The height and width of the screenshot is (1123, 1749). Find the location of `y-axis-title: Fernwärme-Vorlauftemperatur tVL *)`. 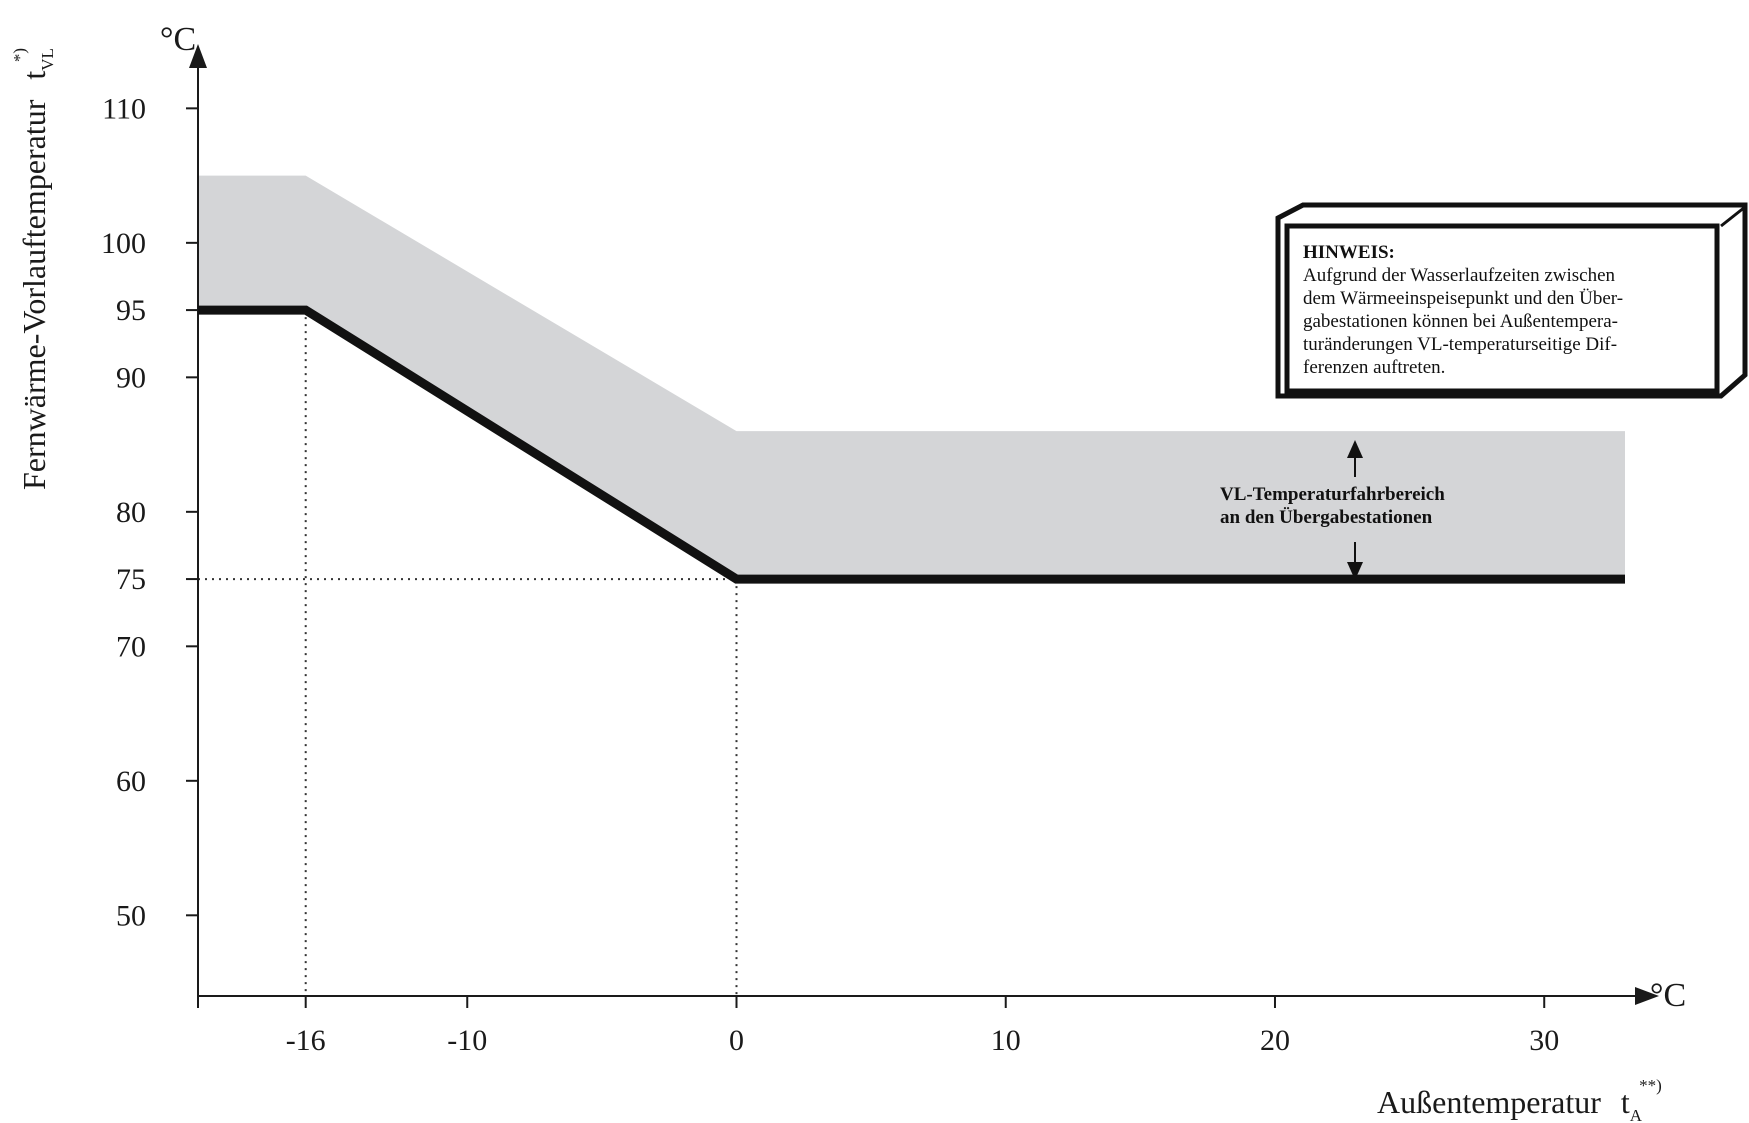

y-axis-title: Fernwärme-Vorlauftemperatur tVL *) is located at coordinates (33, 269).